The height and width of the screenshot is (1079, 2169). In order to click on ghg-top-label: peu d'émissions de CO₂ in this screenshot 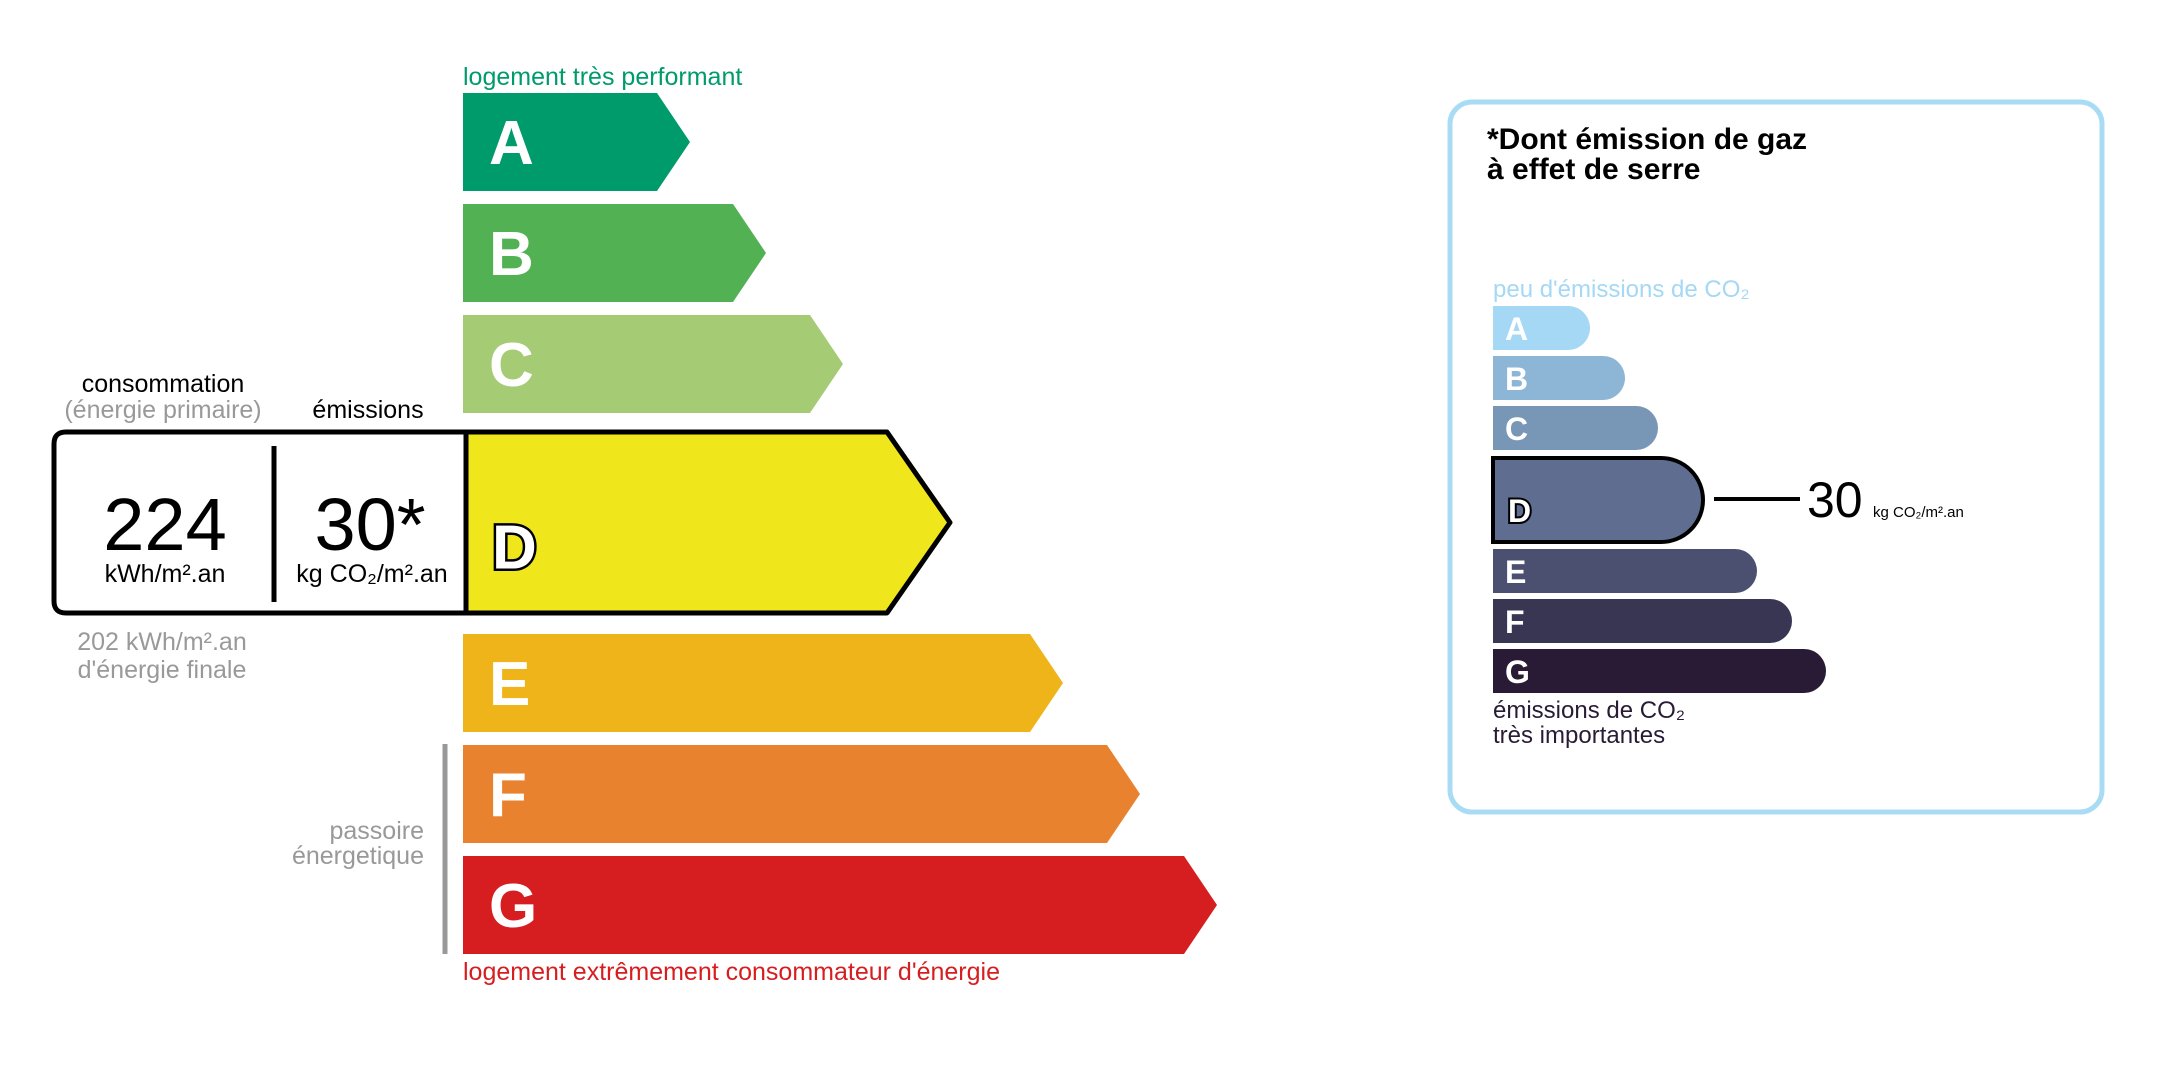, I will do `click(1621, 289)`.